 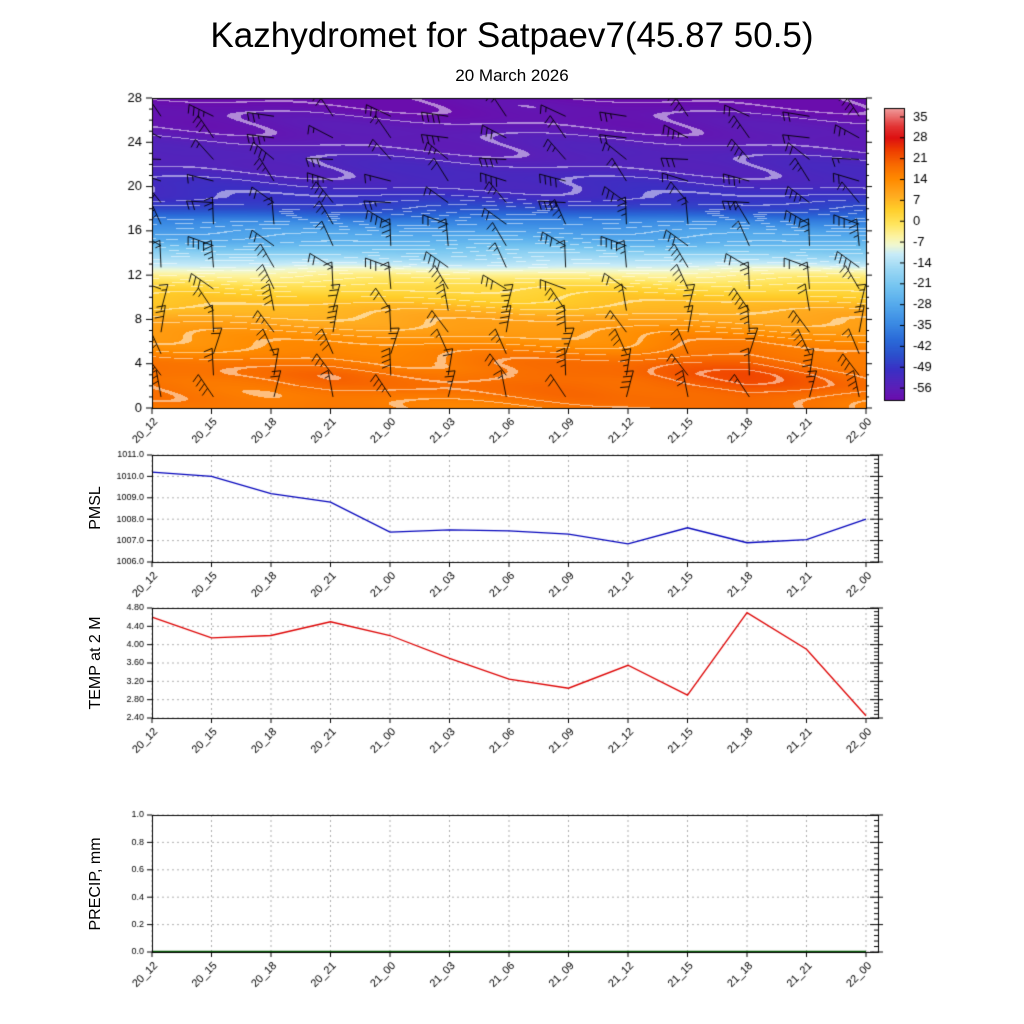 I want to click on temp2m-axis-label: TEMP at 2 M, so click(x=95, y=663).